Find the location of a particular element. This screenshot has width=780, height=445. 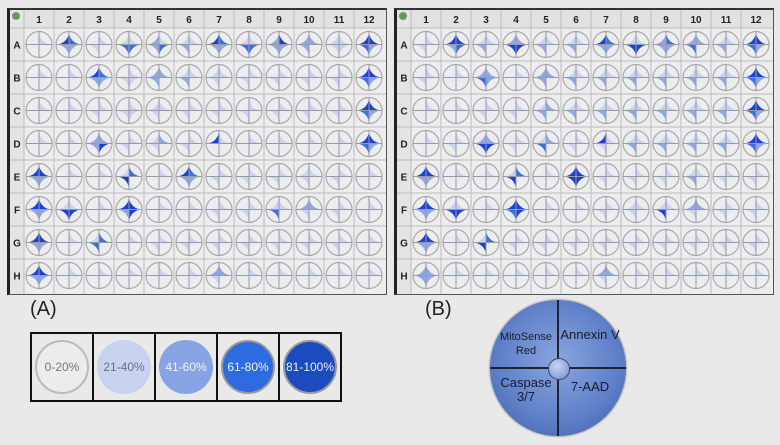

well-D6 is located at coordinates (576, 143).